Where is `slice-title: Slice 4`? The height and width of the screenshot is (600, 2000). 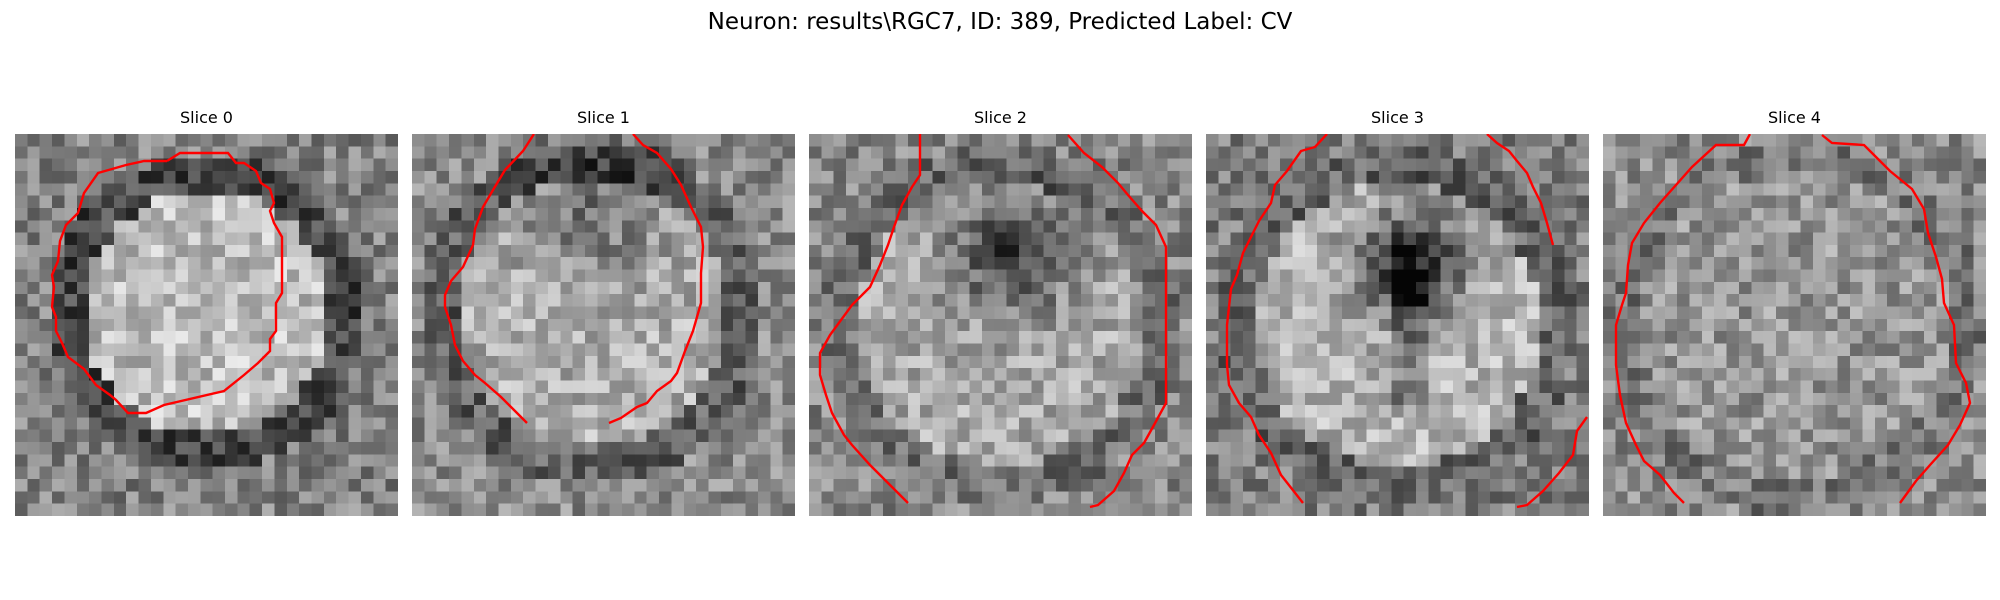 slice-title: Slice 4 is located at coordinates (1794, 117).